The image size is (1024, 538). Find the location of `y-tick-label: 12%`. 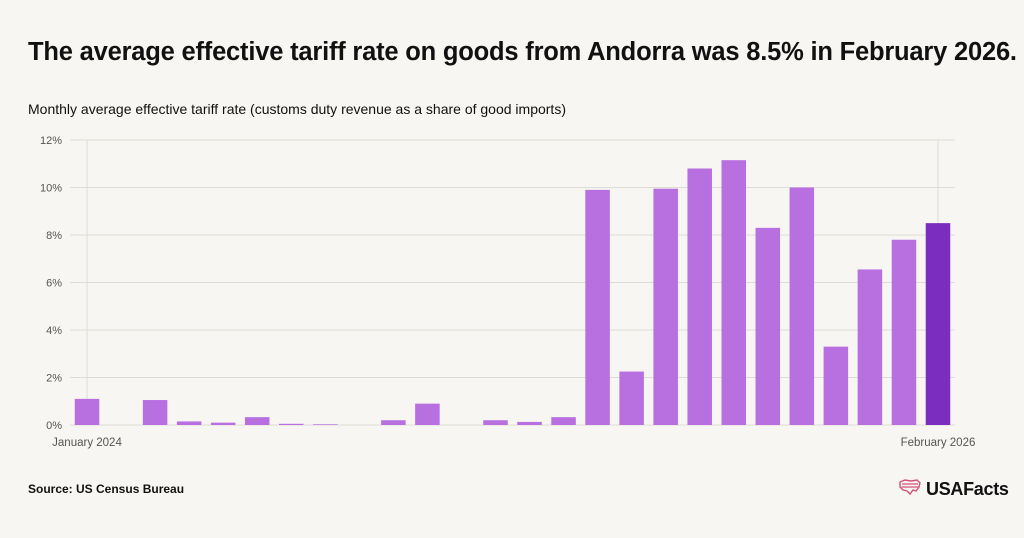

y-tick-label: 12% is located at coordinates (51, 141).